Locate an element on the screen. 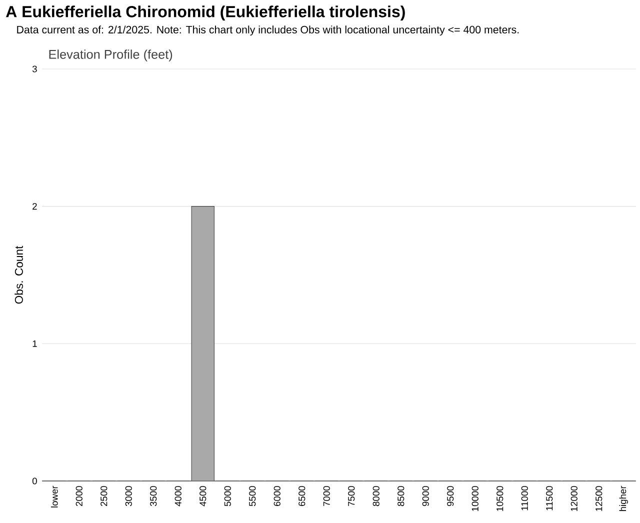 The image size is (640, 523). x-tick-label: 3500 is located at coordinates (153, 496).